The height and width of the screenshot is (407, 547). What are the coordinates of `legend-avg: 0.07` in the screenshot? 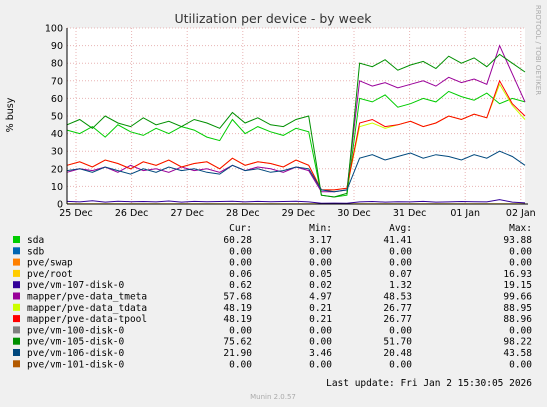 It's located at (400, 274).